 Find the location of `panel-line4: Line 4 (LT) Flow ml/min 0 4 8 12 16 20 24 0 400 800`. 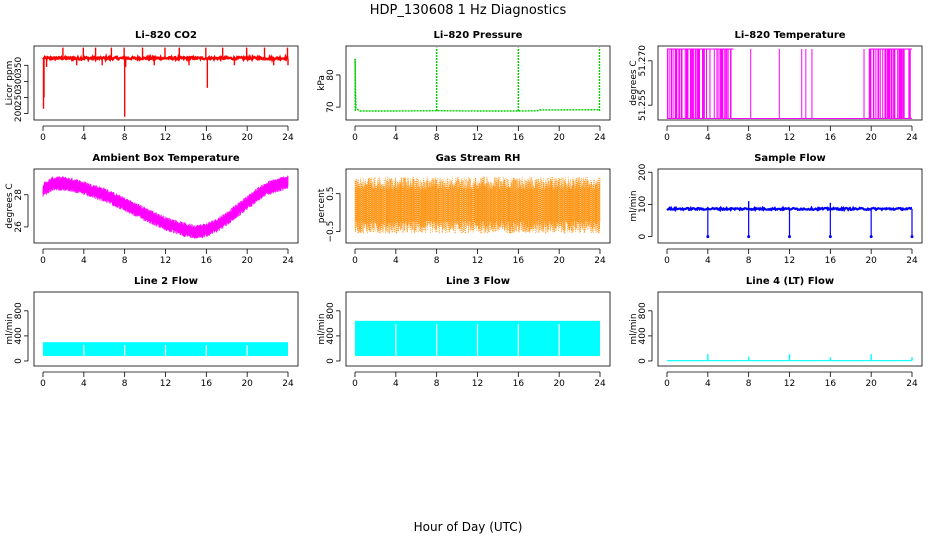

panel-line4: Line 4 (LT) Flow ml/min 0 4 8 12 16 20 24 0 400 800 is located at coordinates (776, 332).